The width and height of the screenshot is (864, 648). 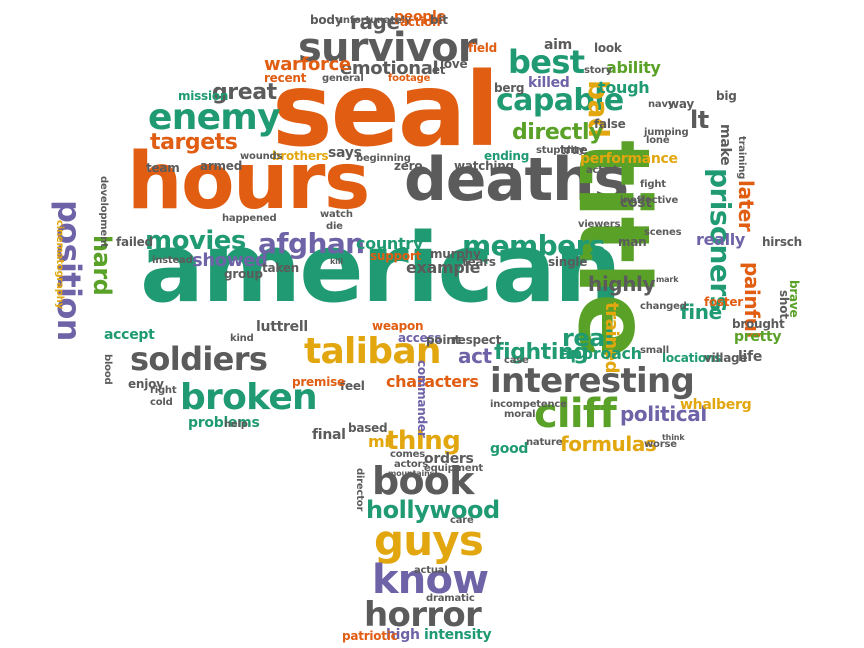 What do you see at coordinates (541, 352) in the screenshot?
I see `word-fighting: fighting` at bounding box center [541, 352].